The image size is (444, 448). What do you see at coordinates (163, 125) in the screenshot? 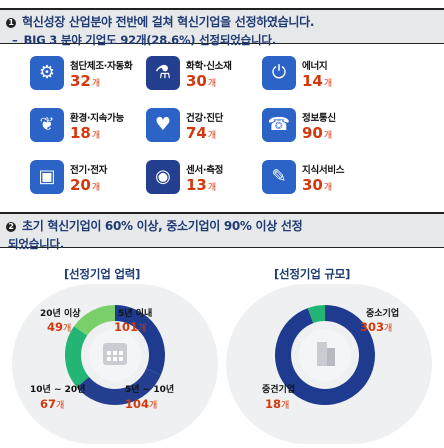
I see `heart-pulse-icon: ♥` at bounding box center [163, 125].